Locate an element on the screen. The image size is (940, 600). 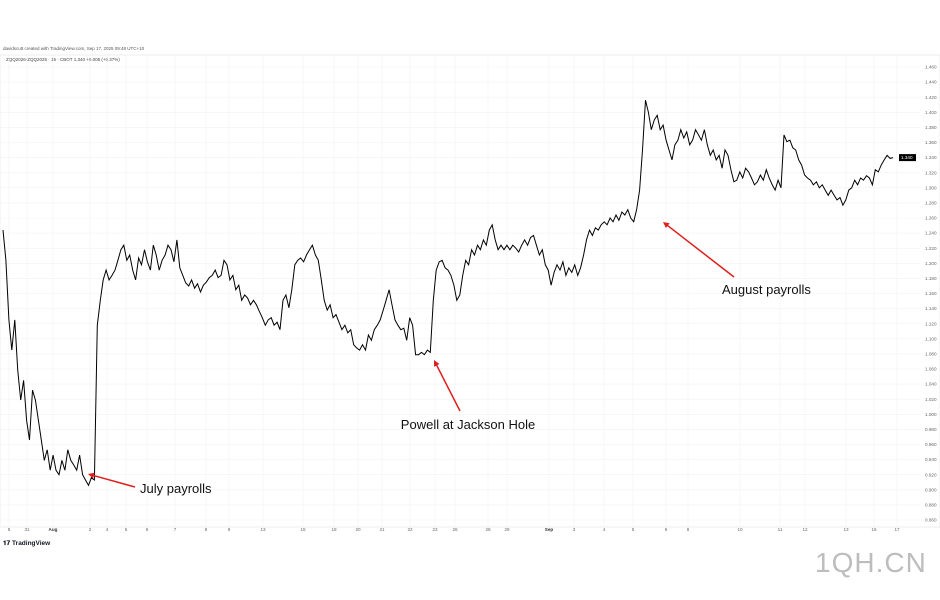
last-price-tag: 1.340 is located at coordinates (907, 158).